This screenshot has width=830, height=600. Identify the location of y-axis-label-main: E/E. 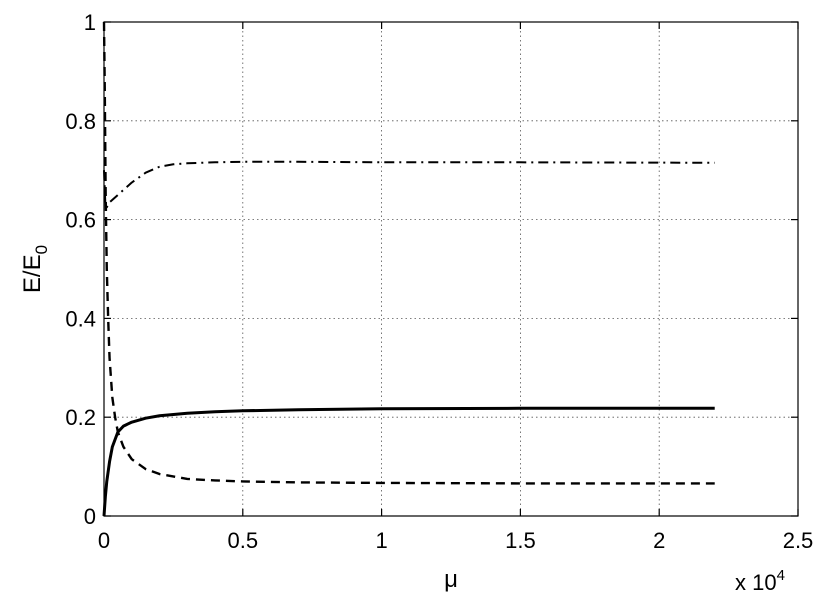
(32, 273).